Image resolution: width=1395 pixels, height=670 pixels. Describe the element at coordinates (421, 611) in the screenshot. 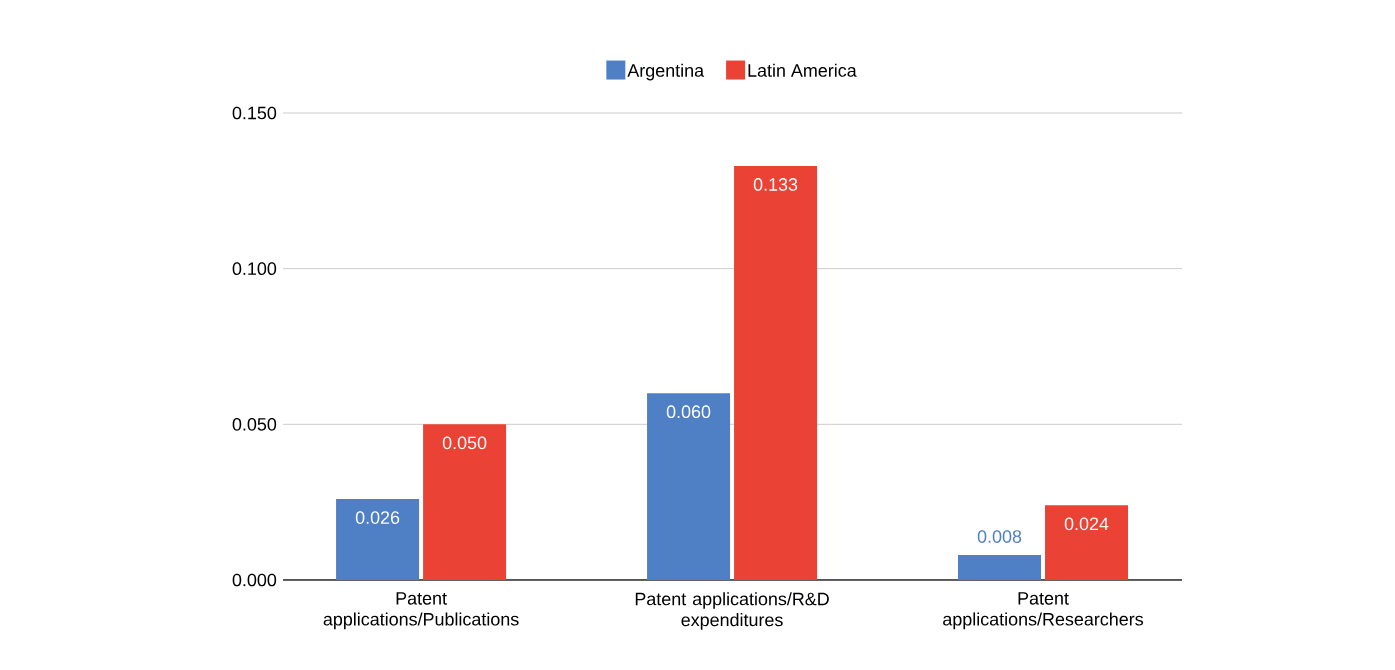

I see `x-tick-label: Patent applications/Publications` at that location.